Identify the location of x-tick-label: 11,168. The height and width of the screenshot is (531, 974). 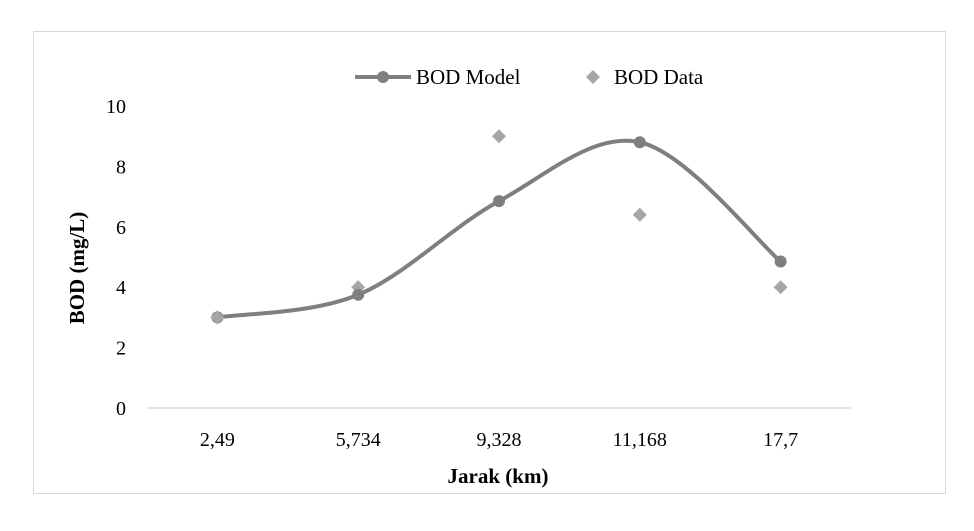
(640, 440).